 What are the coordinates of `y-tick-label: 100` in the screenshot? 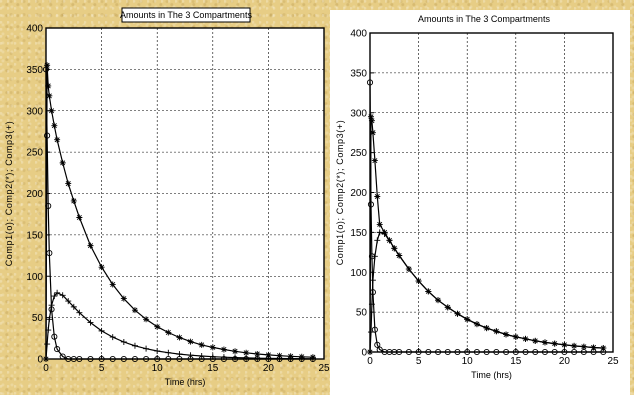 It's located at (34, 277).